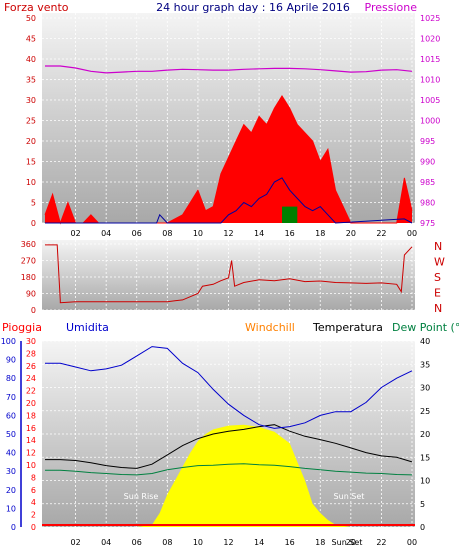  I want to click on direction-series, so click(229, 274).